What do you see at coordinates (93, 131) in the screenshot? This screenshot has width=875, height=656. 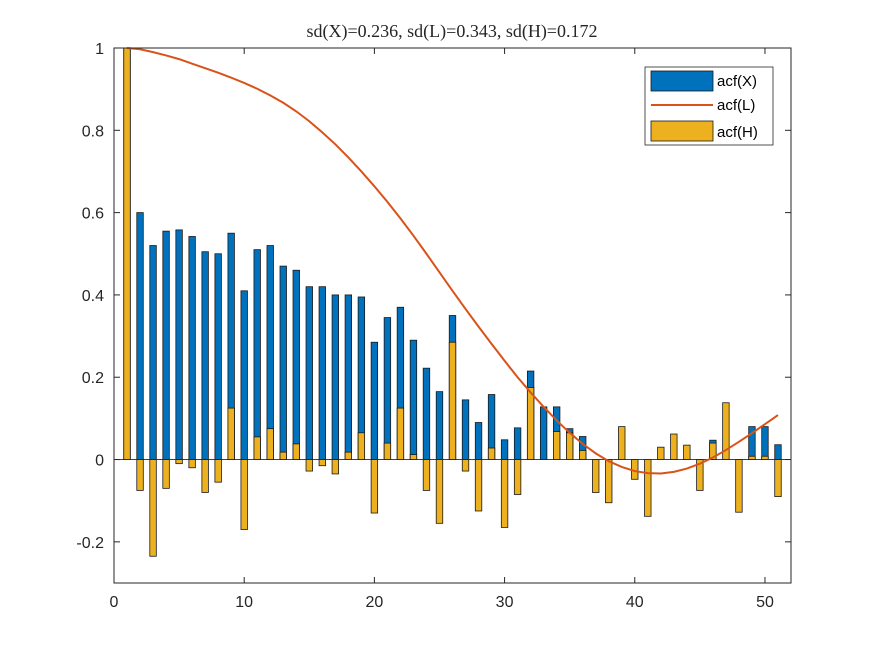 I see `y-tick-label: 0.8` at bounding box center [93, 131].